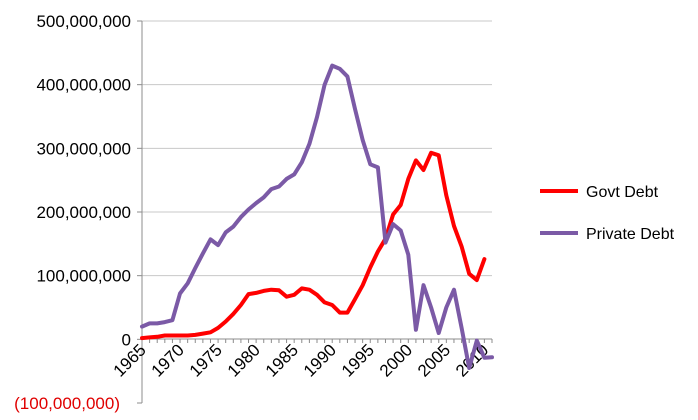 The height and width of the screenshot is (420, 698). Describe the element at coordinates (126, 339) in the screenshot. I see `y-tick-label: 0` at that location.